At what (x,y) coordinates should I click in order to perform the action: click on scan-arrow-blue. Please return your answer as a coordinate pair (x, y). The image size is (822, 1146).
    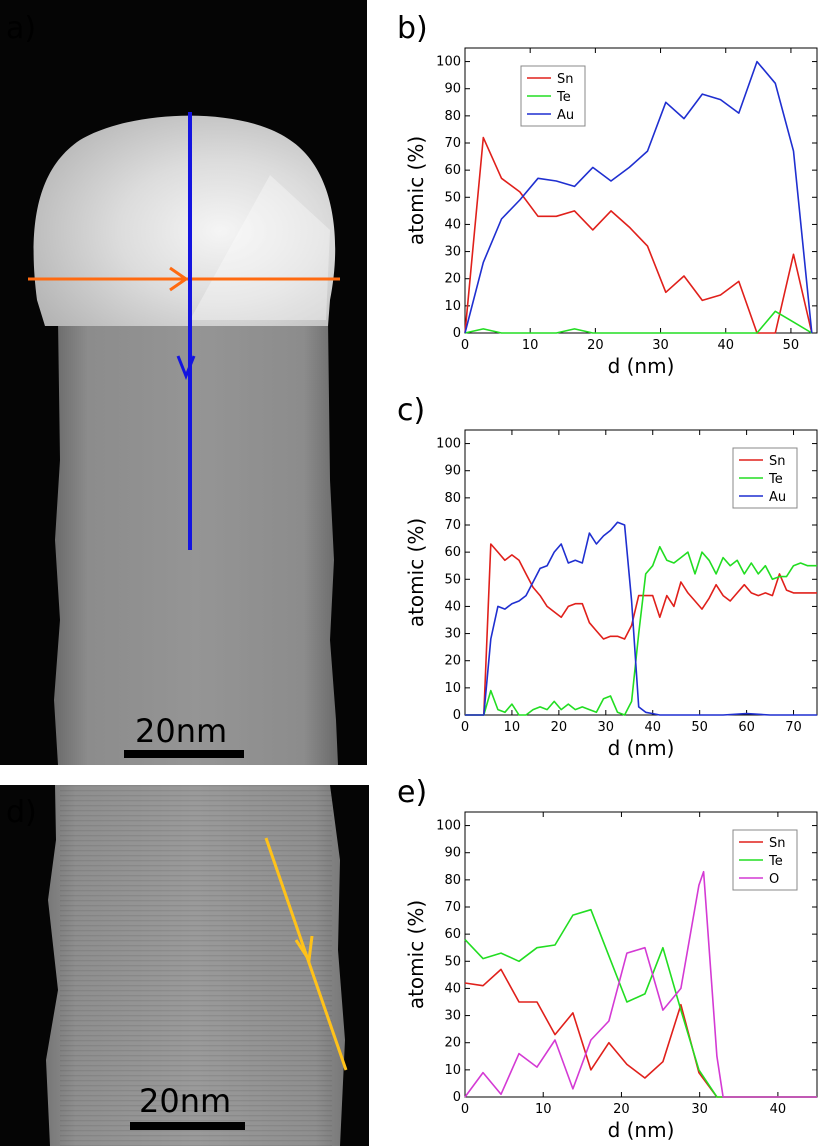
    Looking at the image, I should click on (186, 368).